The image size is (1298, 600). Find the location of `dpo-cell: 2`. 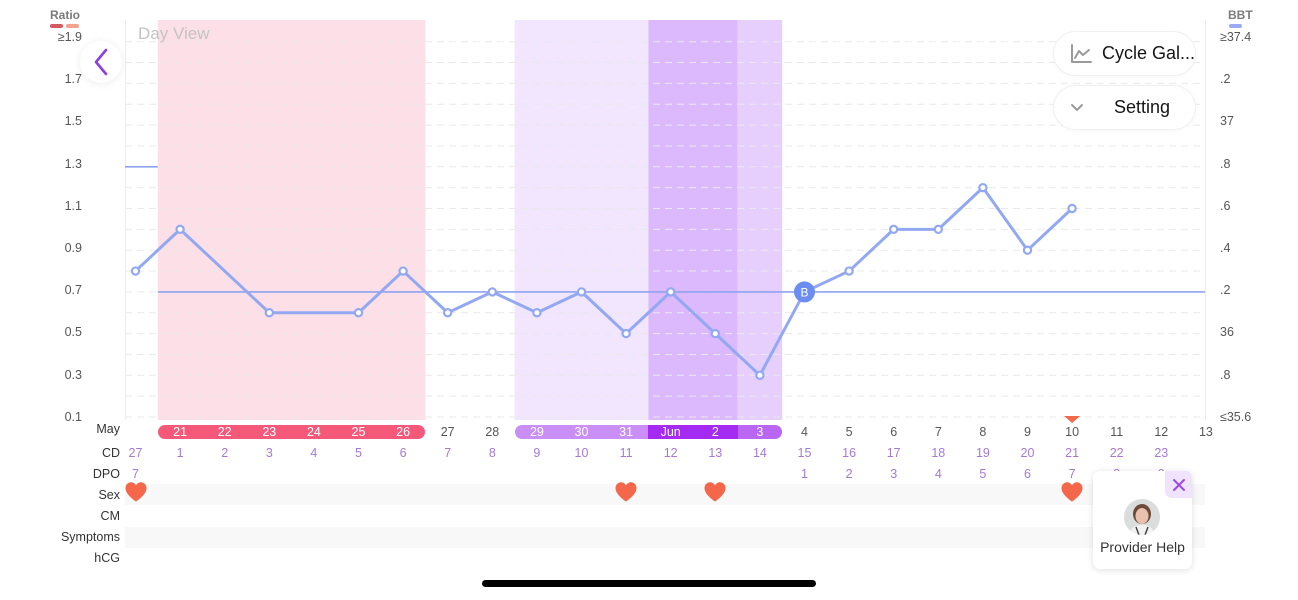

dpo-cell: 2 is located at coordinates (849, 474).